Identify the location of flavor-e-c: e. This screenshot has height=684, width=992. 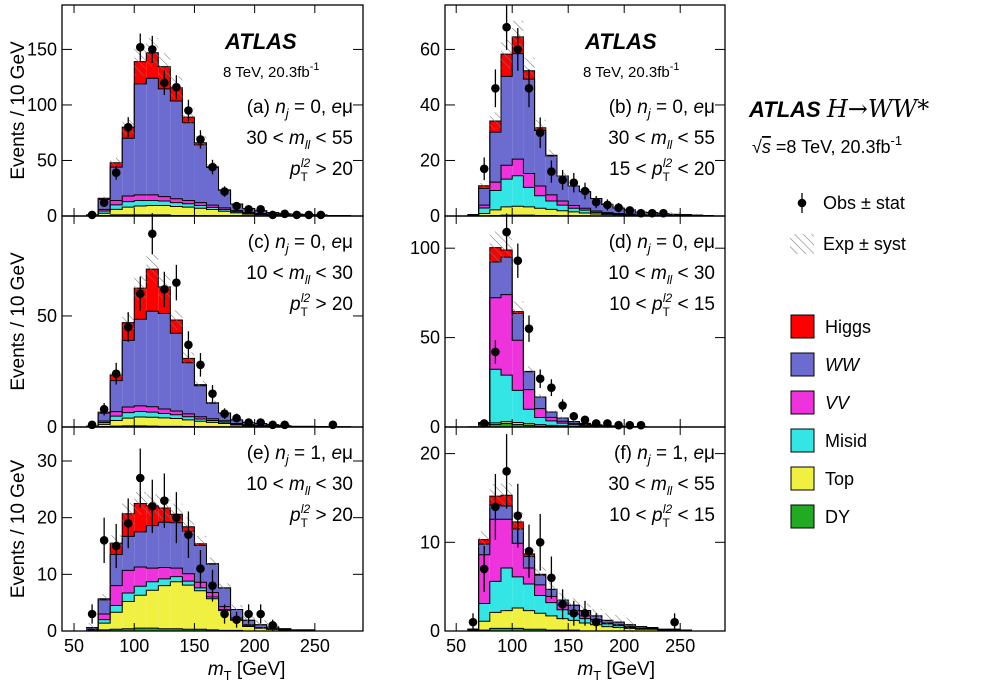
(336, 242).